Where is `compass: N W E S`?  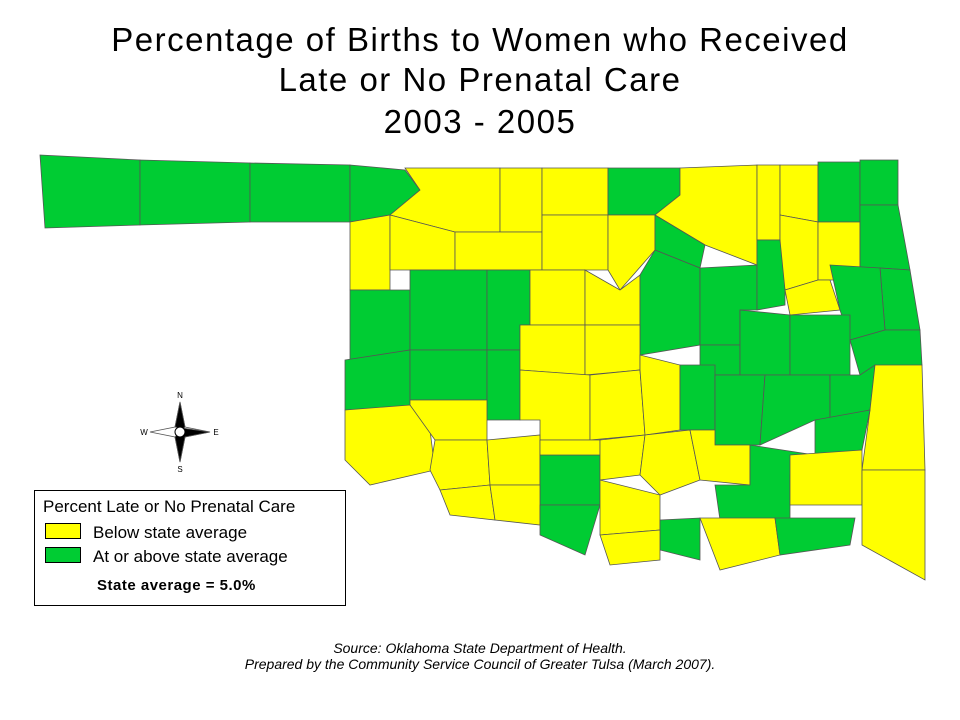
compass: N W E S is located at coordinates (179, 432).